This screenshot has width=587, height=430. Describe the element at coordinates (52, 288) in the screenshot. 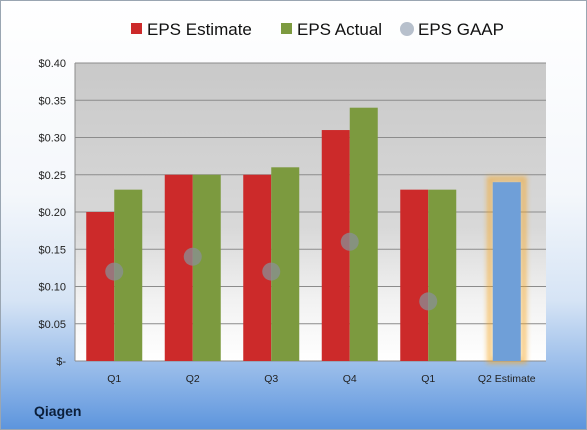

I see `y-tick-label: $0.10` at that location.